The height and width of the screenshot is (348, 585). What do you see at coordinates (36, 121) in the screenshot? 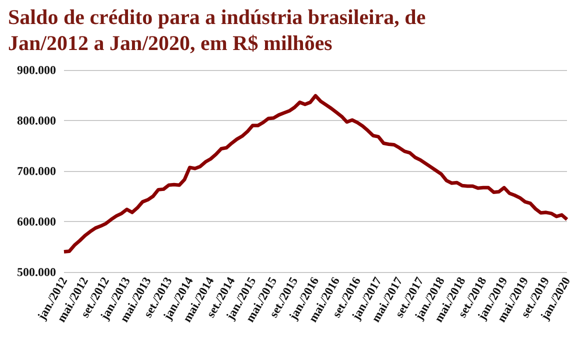
I see `y-tick-label: 800.000` at bounding box center [36, 121].